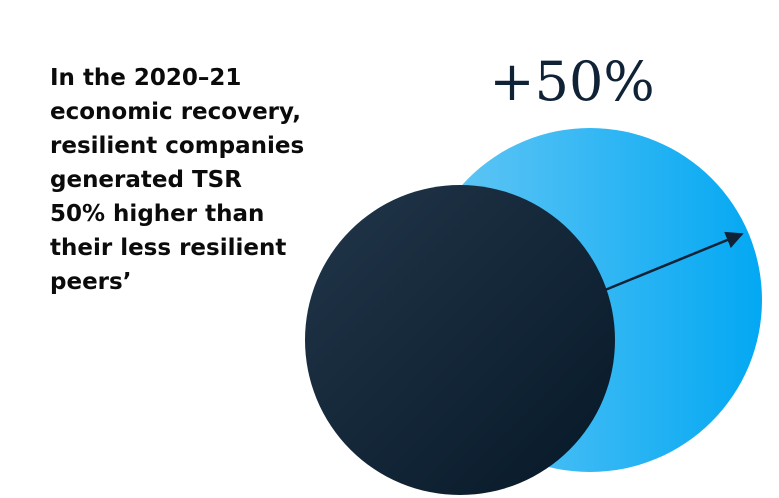 The width and height of the screenshot is (779, 498). What do you see at coordinates (571, 81) in the screenshot?
I see `growth-label: +50%` at bounding box center [571, 81].